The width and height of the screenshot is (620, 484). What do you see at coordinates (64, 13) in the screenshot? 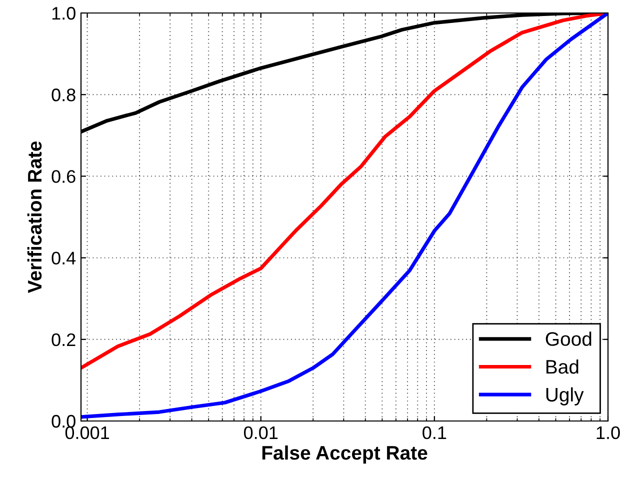
I see `y-tick-label: 1.0` at bounding box center [64, 13].